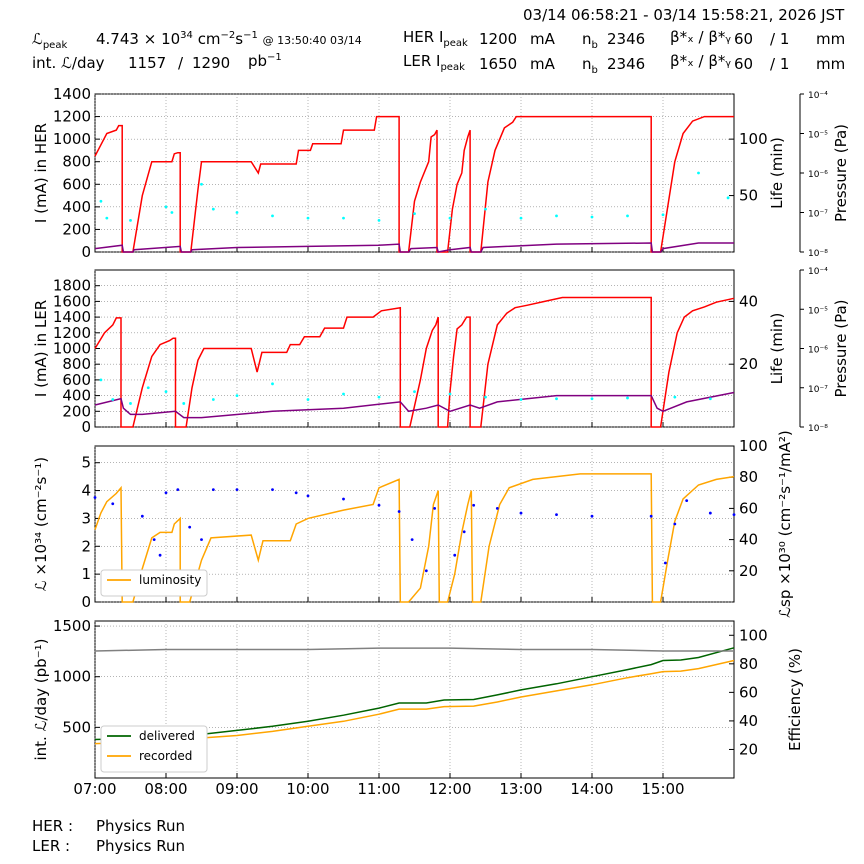 Image resolution: width=864 pixels, height=864 pixels. What do you see at coordinates (117, 39) in the screenshot?
I see `lpeak-value: 4.743` at bounding box center [117, 39].